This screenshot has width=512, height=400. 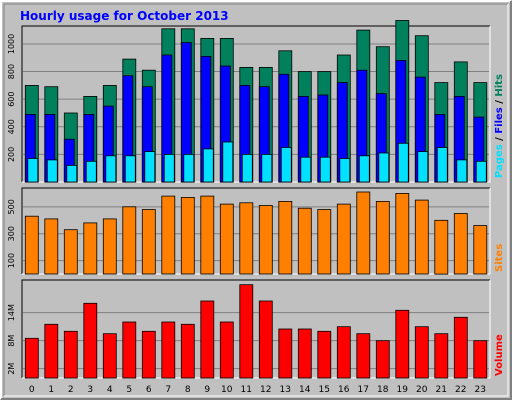 I want to click on y-tick-label: 800, so click(x=11, y=71).